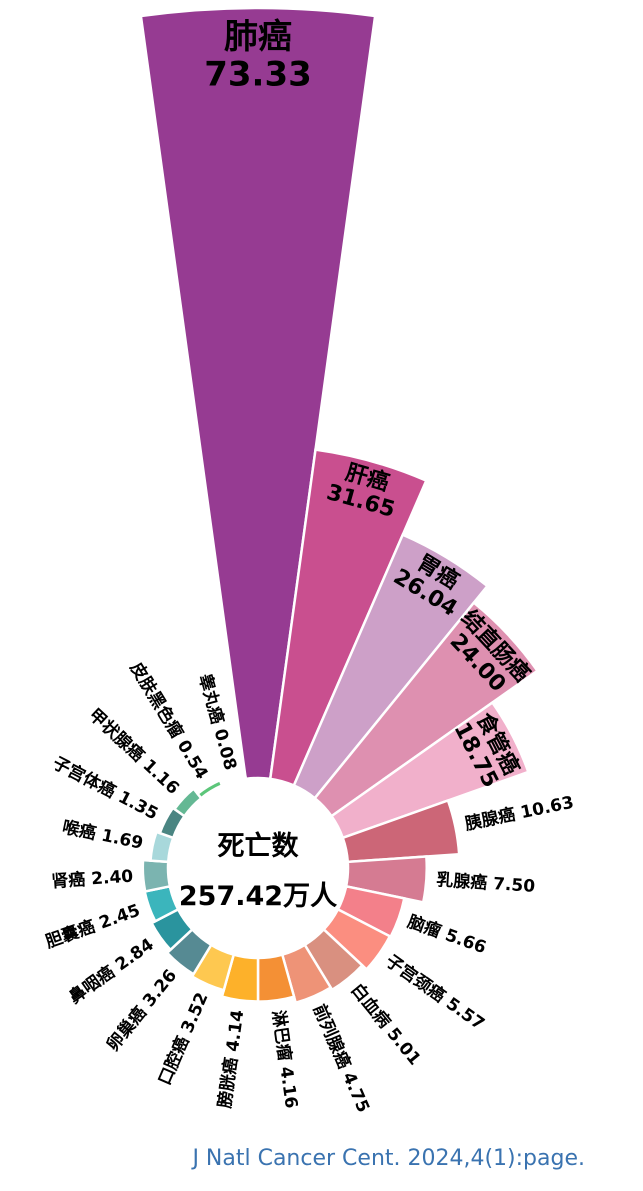 The height and width of the screenshot is (1191, 643). Describe the element at coordinates (519, 813) in the screenshot. I see `slice-label-5: 胰腺癌 10.63` at that location.